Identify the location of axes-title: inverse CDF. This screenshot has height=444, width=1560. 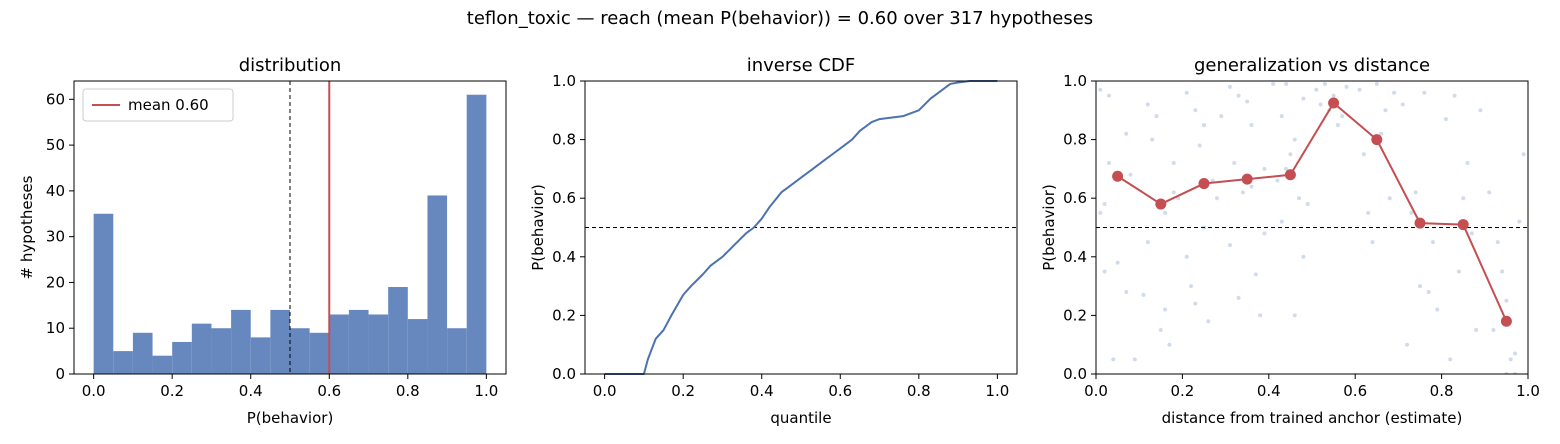
(801, 65).